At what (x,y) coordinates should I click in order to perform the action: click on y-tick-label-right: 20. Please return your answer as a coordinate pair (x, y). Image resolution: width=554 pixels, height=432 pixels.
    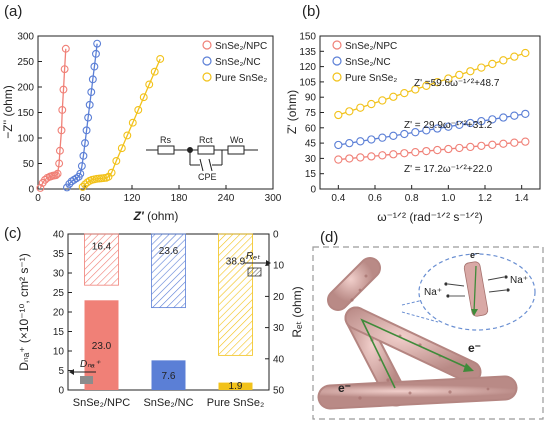
    Looking at the image, I should click on (279, 297).